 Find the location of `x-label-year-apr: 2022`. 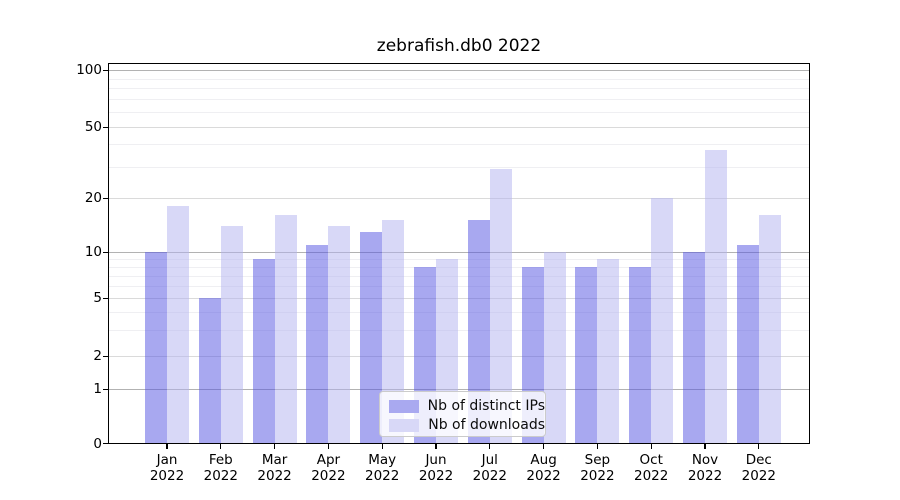

x-label-year-apr: 2022 is located at coordinates (328, 476).